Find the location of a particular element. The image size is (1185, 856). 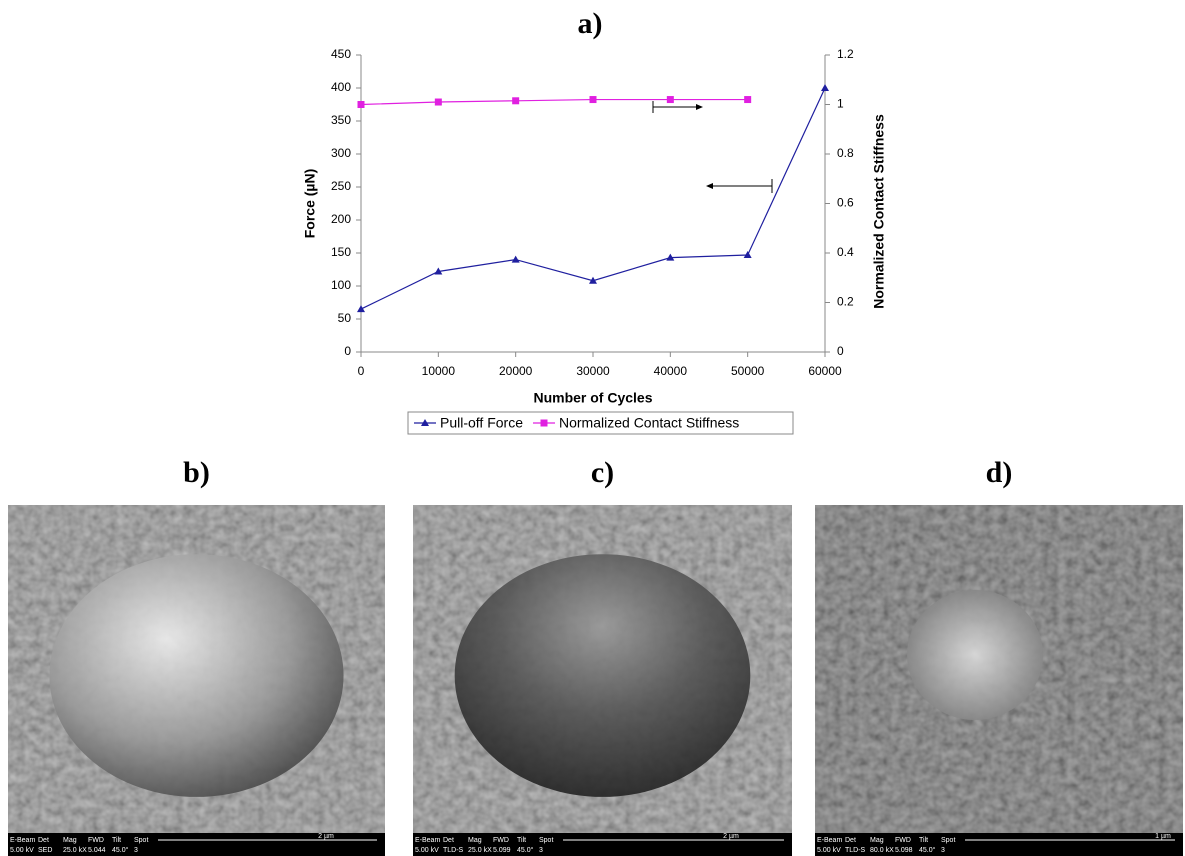

y-tick-label: 0 is located at coordinates (347, 351).